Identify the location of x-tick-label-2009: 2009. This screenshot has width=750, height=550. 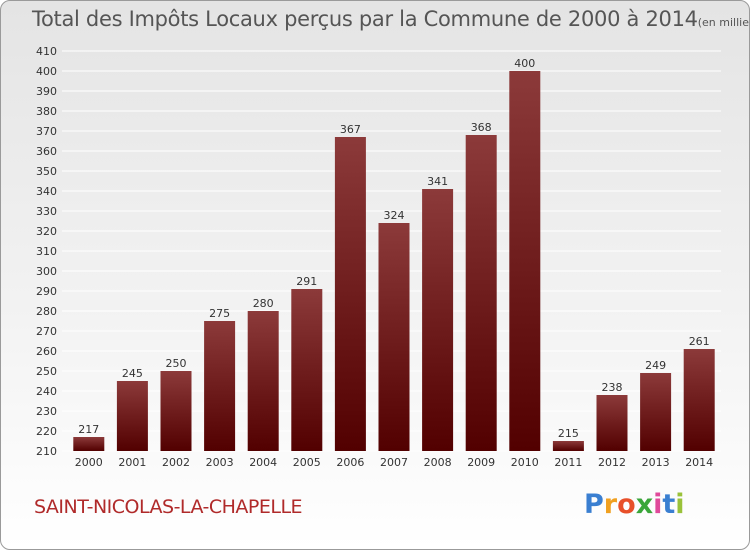
(481, 462).